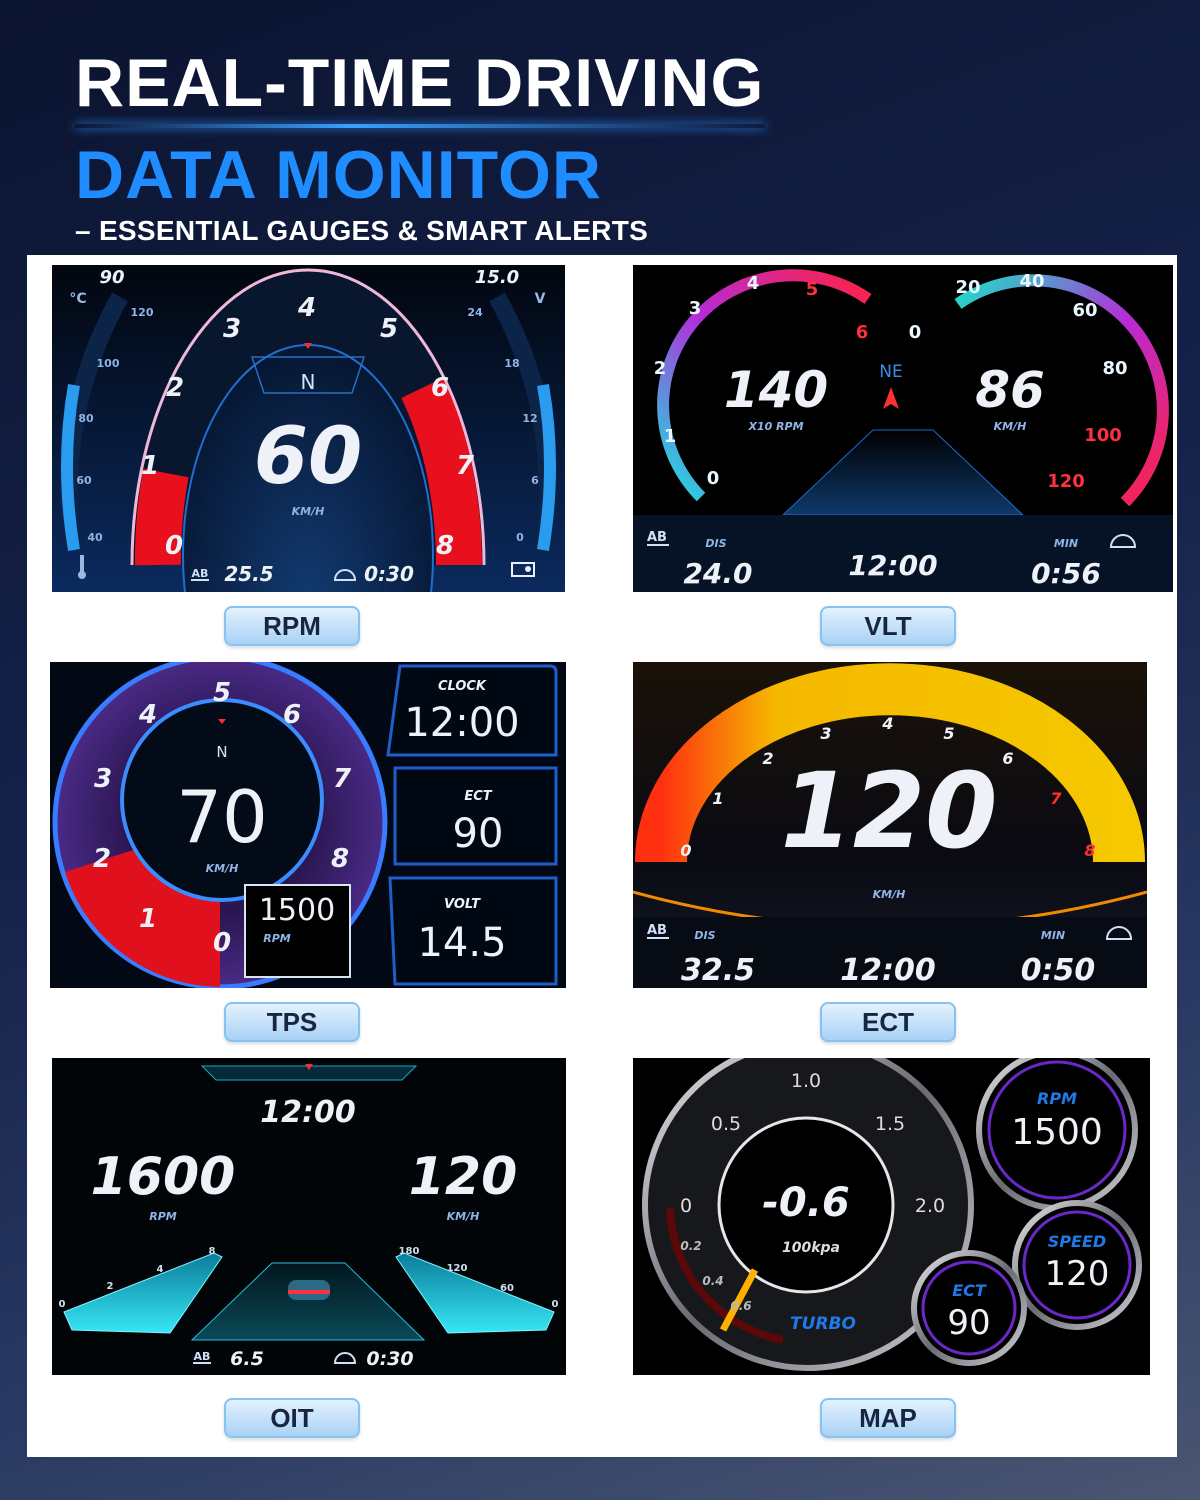 The width and height of the screenshot is (1200, 1500). What do you see at coordinates (409, 1251) in the screenshot?
I see `svg-text: 180` at bounding box center [409, 1251].